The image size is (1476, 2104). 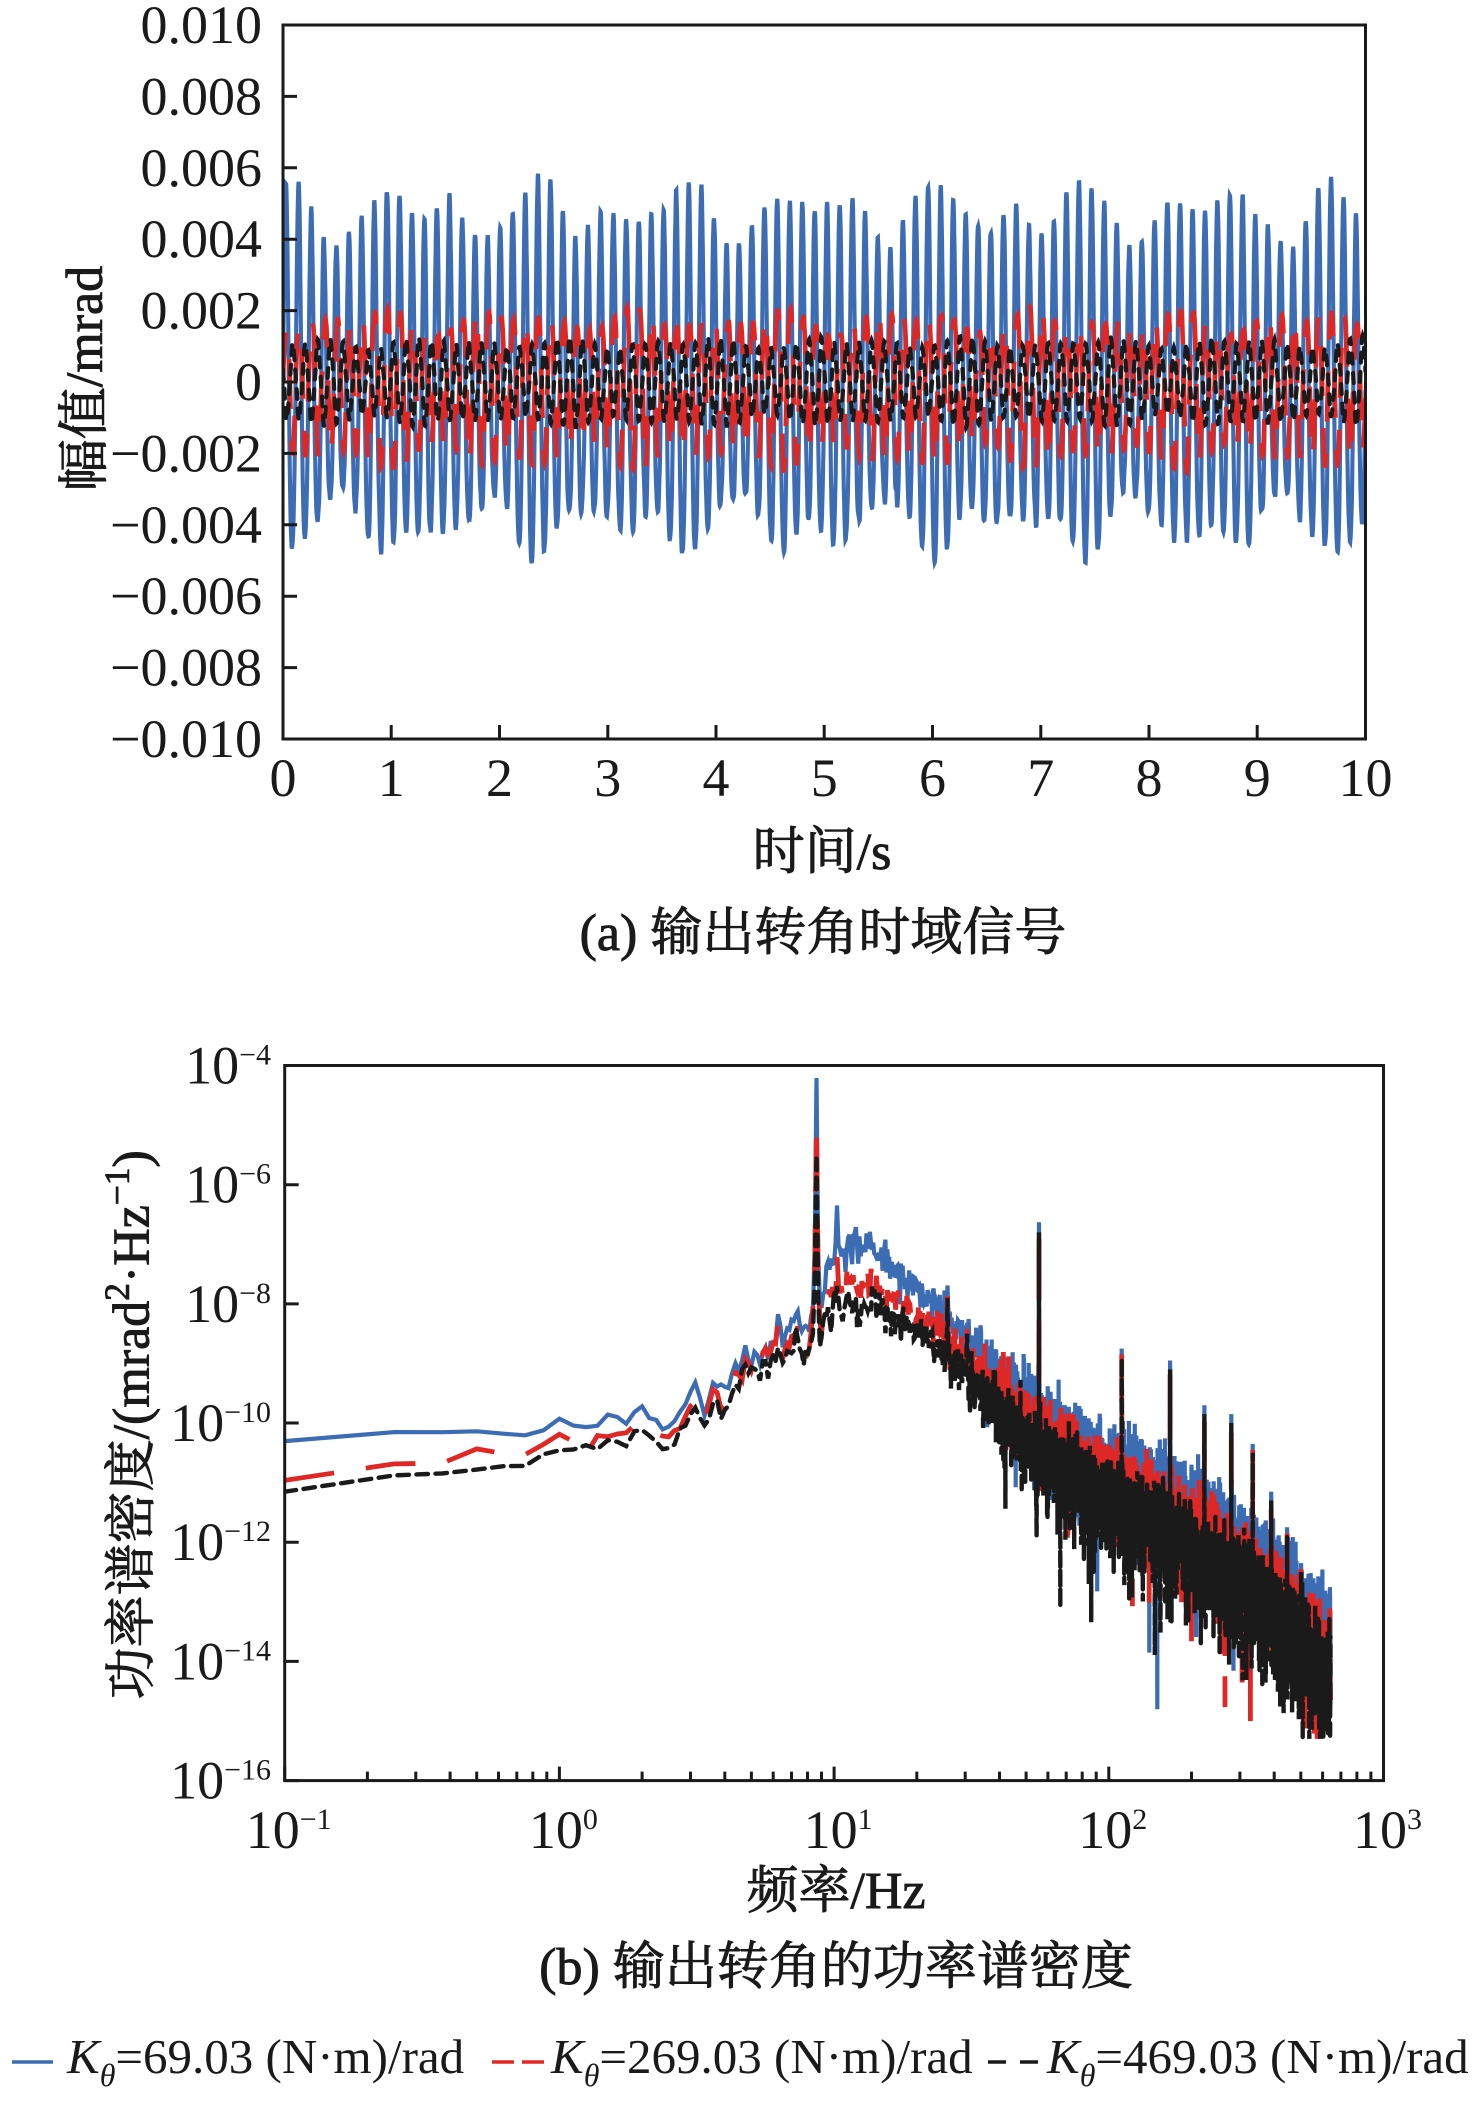 I want to click on svg-text: Kθ=469.03 (N·m)/rad, so click(x=1257, y=2061).